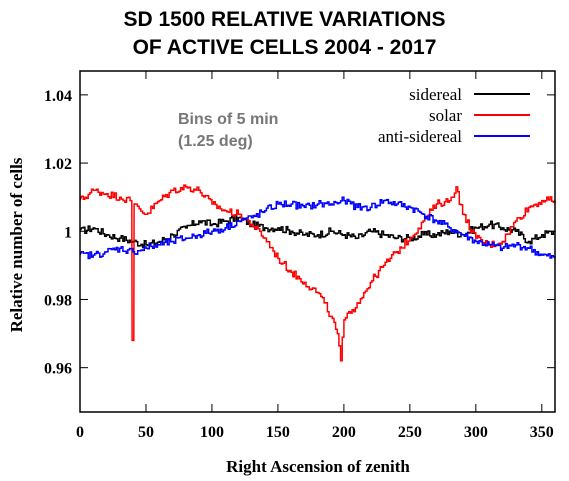  Describe the element at coordinates (317, 228) in the screenshot. I see `series-line-anti-sidereal` at that location.